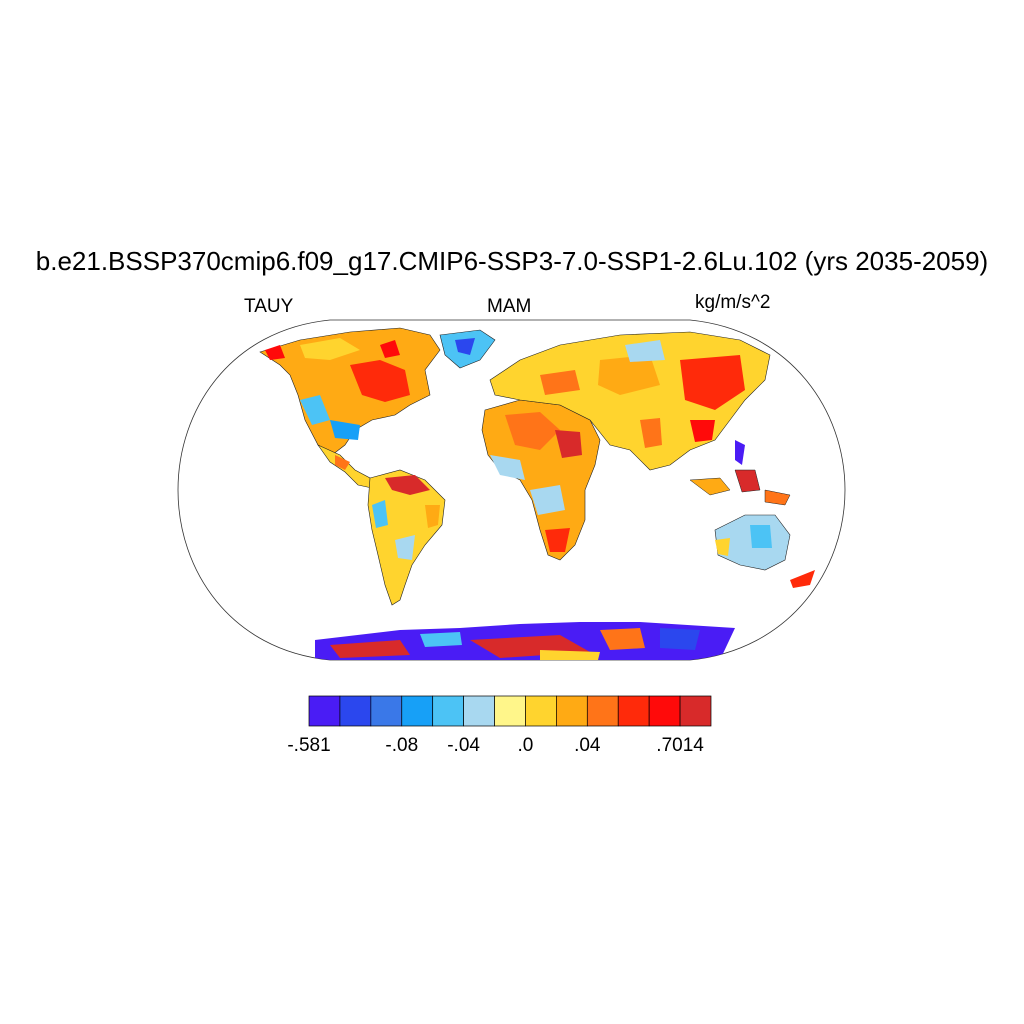 The width and height of the screenshot is (1024, 1024). Describe the element at coordinates (740, 473) in the screenshot. I see `maritime-asia-shading` at that location.